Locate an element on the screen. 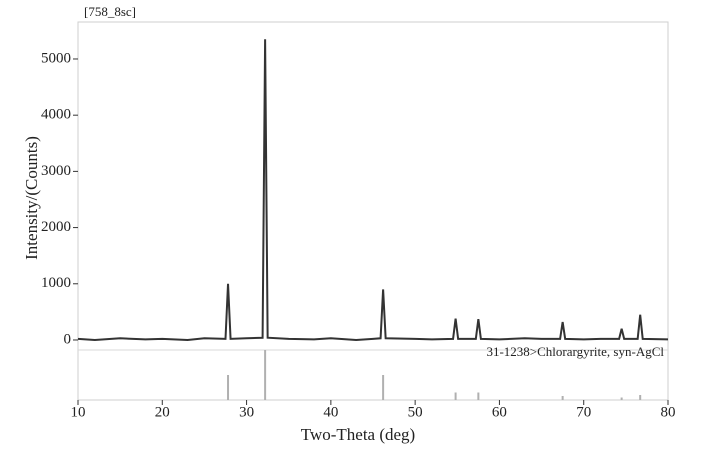 The height and width of the screenshot is (457, 704). y-tick-label: 2000 is located at coordinates (56, 227).